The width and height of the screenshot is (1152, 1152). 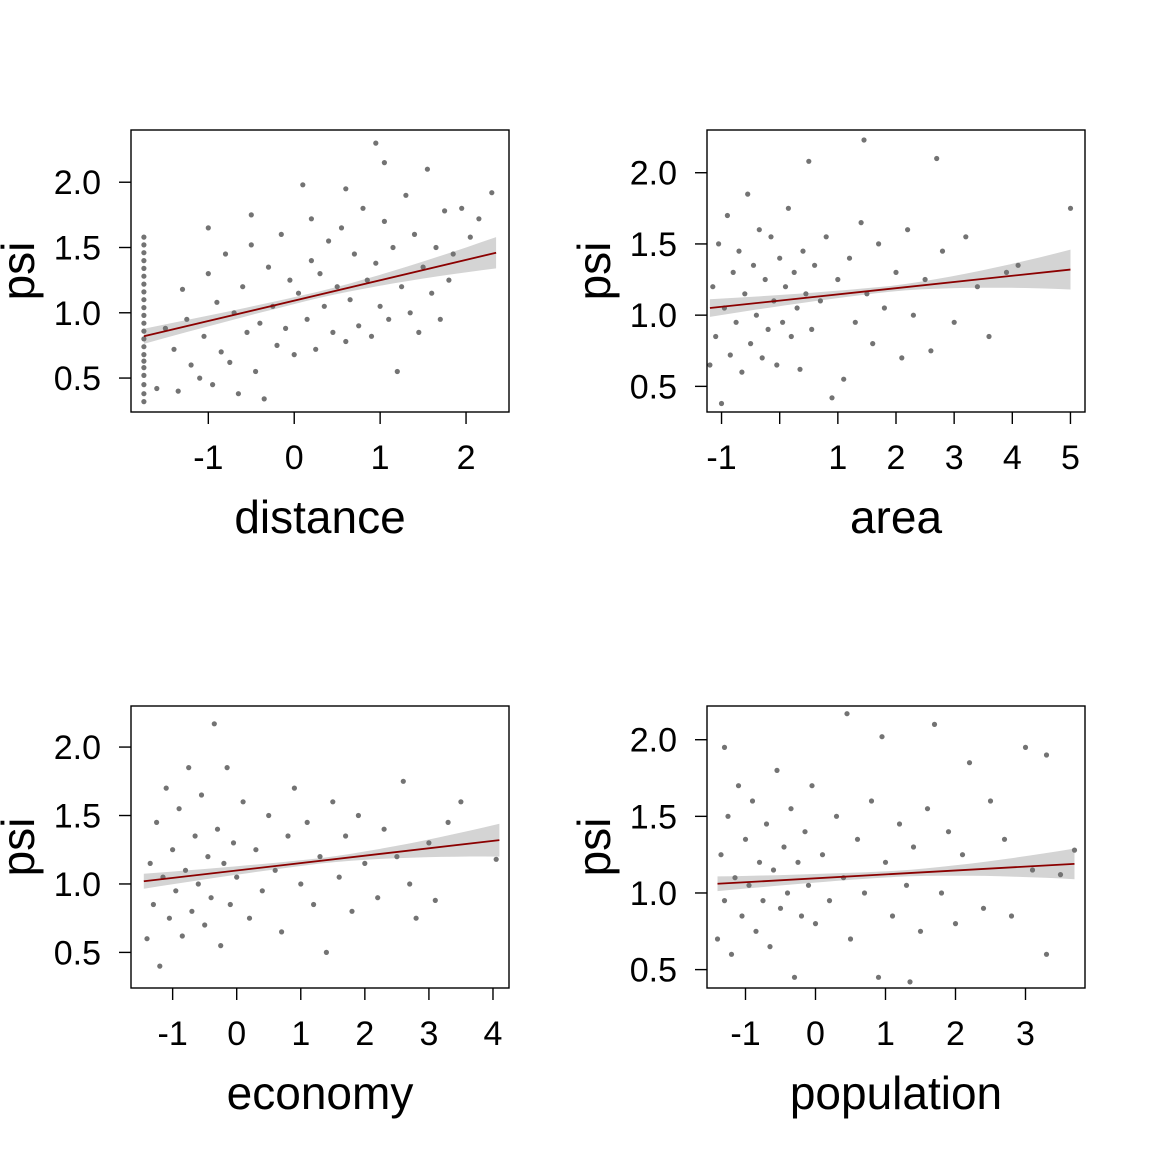 I want to click on area-x-axis-title: area, so click(x=896, y=517).